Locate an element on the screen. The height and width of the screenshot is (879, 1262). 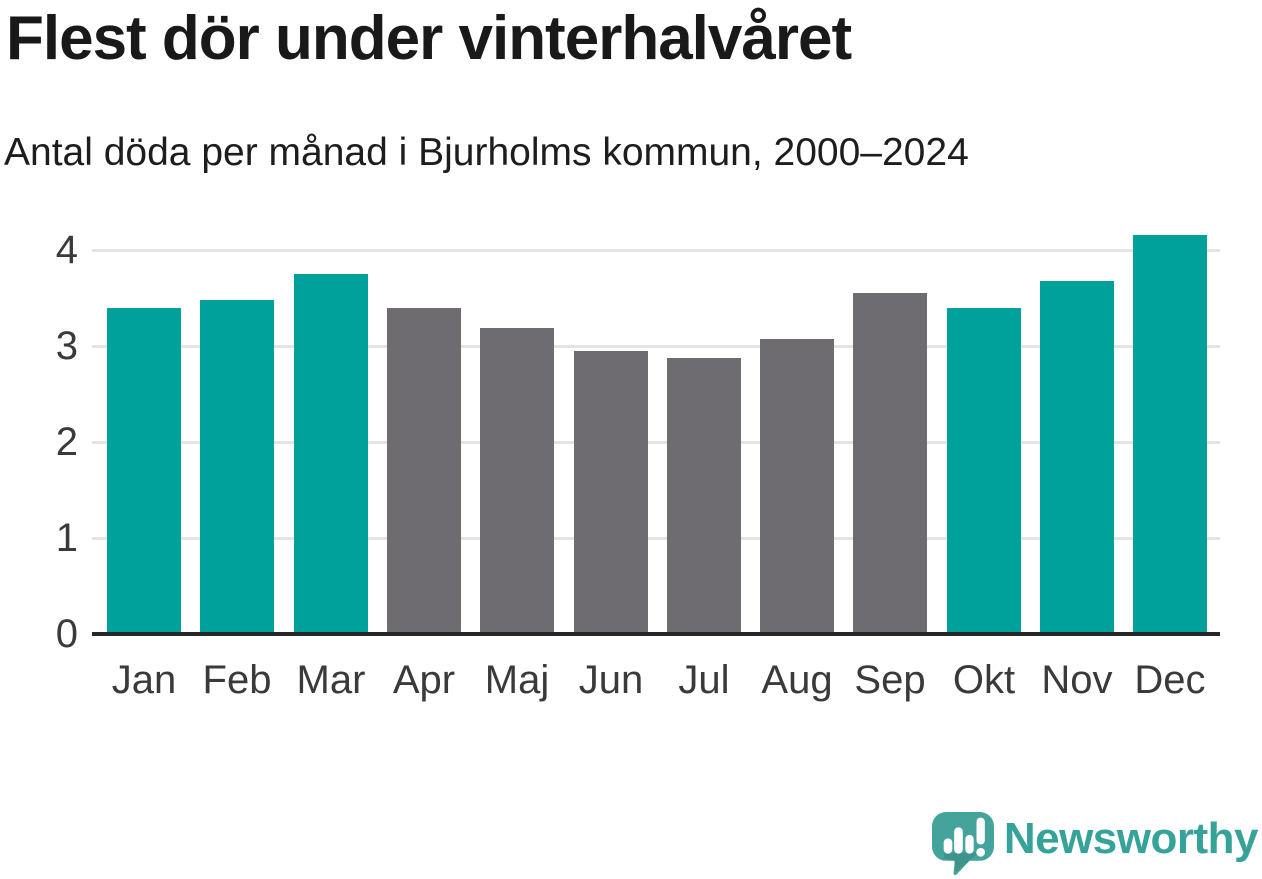
bar-dec is located at coordinates (1170, 434).